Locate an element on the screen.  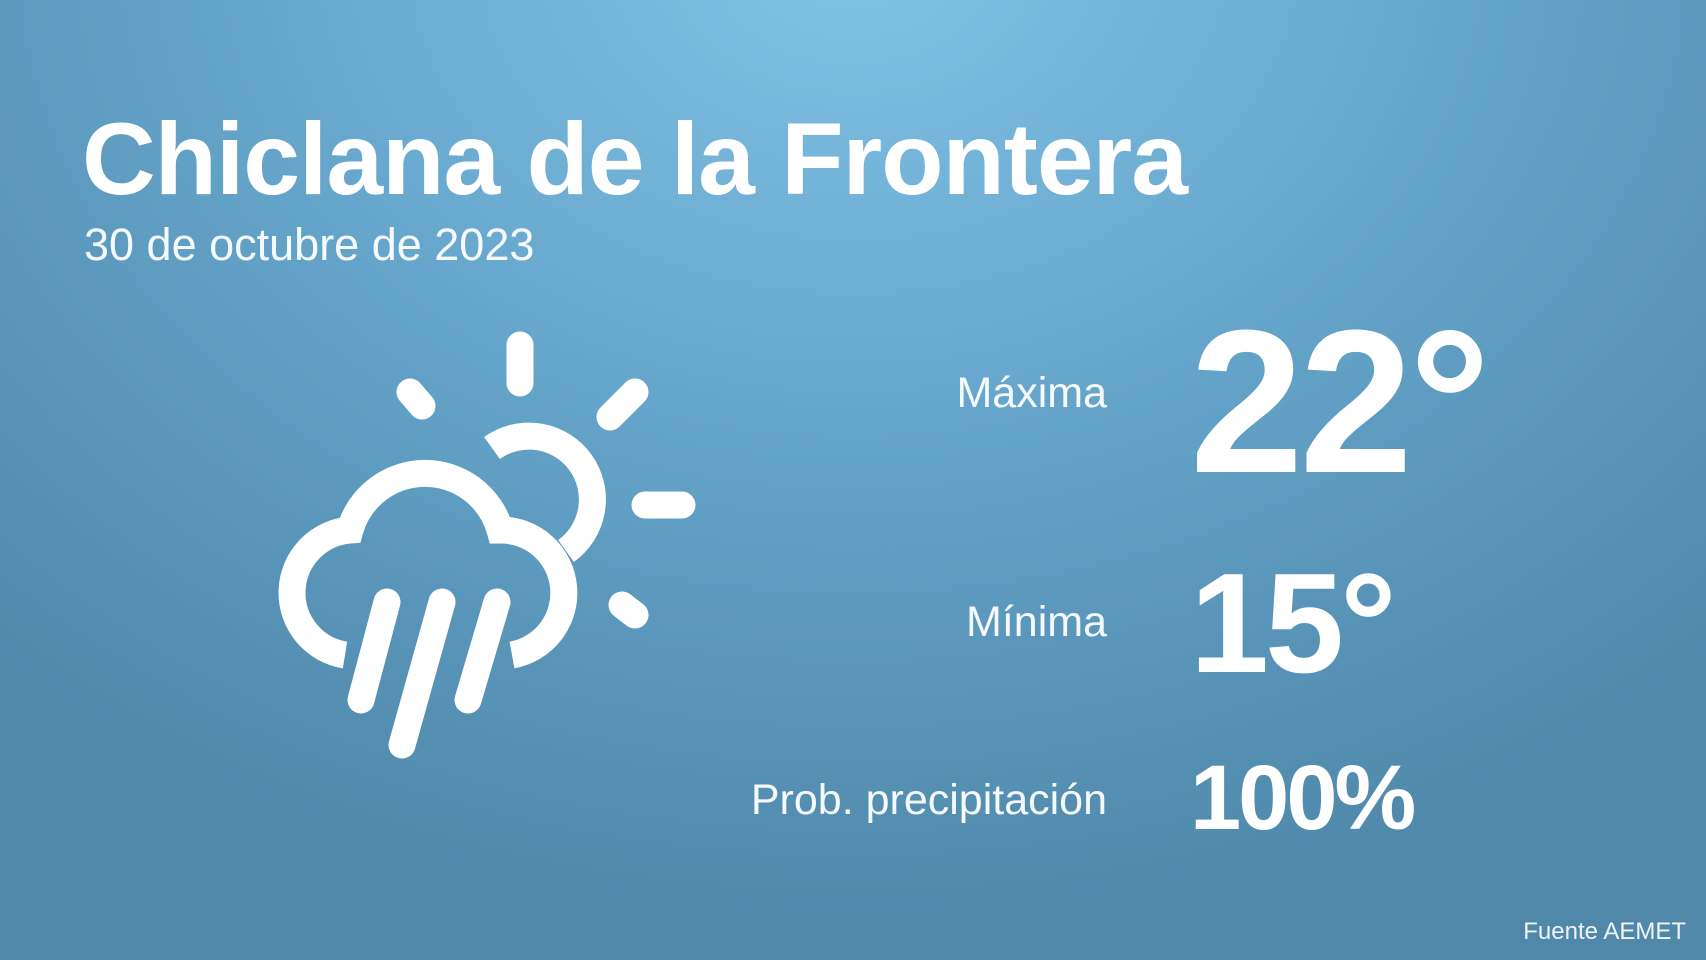
min-temp-label: Mínima is located at coordinates (1036, 622).